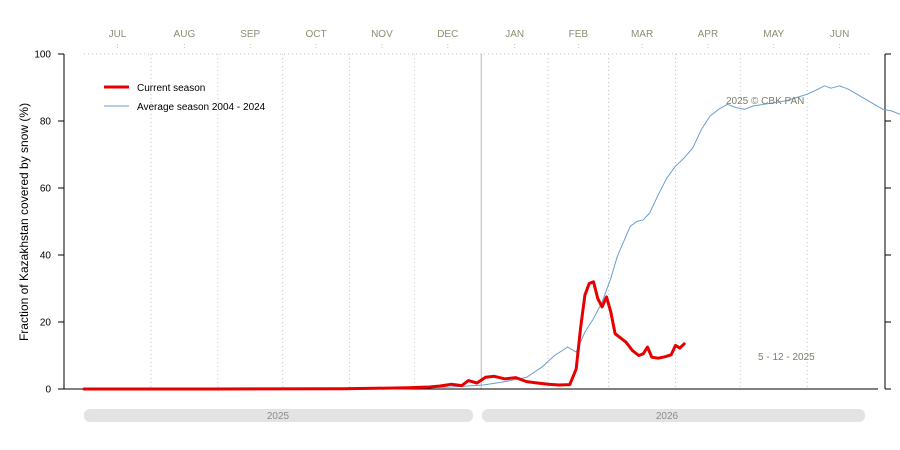  What do you see at coordinates (839, 34) in the screenshot?
I see `month-label: JUN` at bounding box center [839, 34].